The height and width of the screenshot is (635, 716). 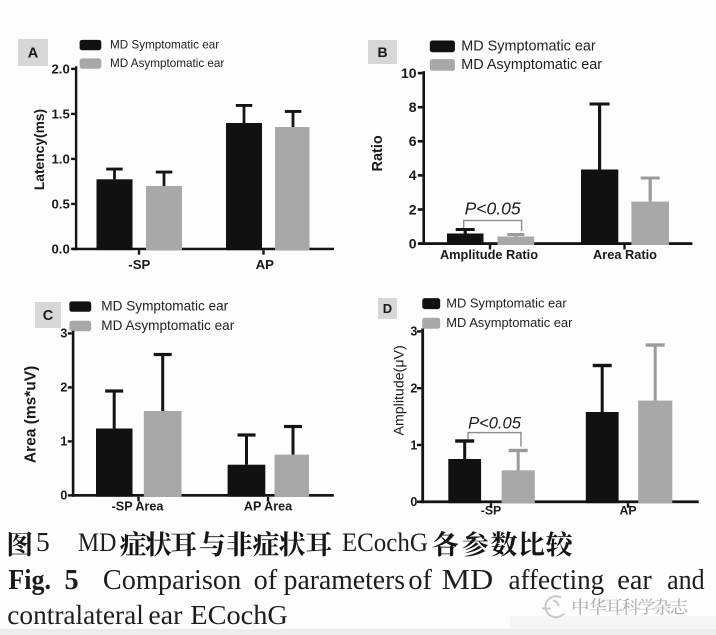 What do you see at coordinates (60, 114) in the screenshot?
I see `svg-text: 1.5` at bounding box center [60, 114].